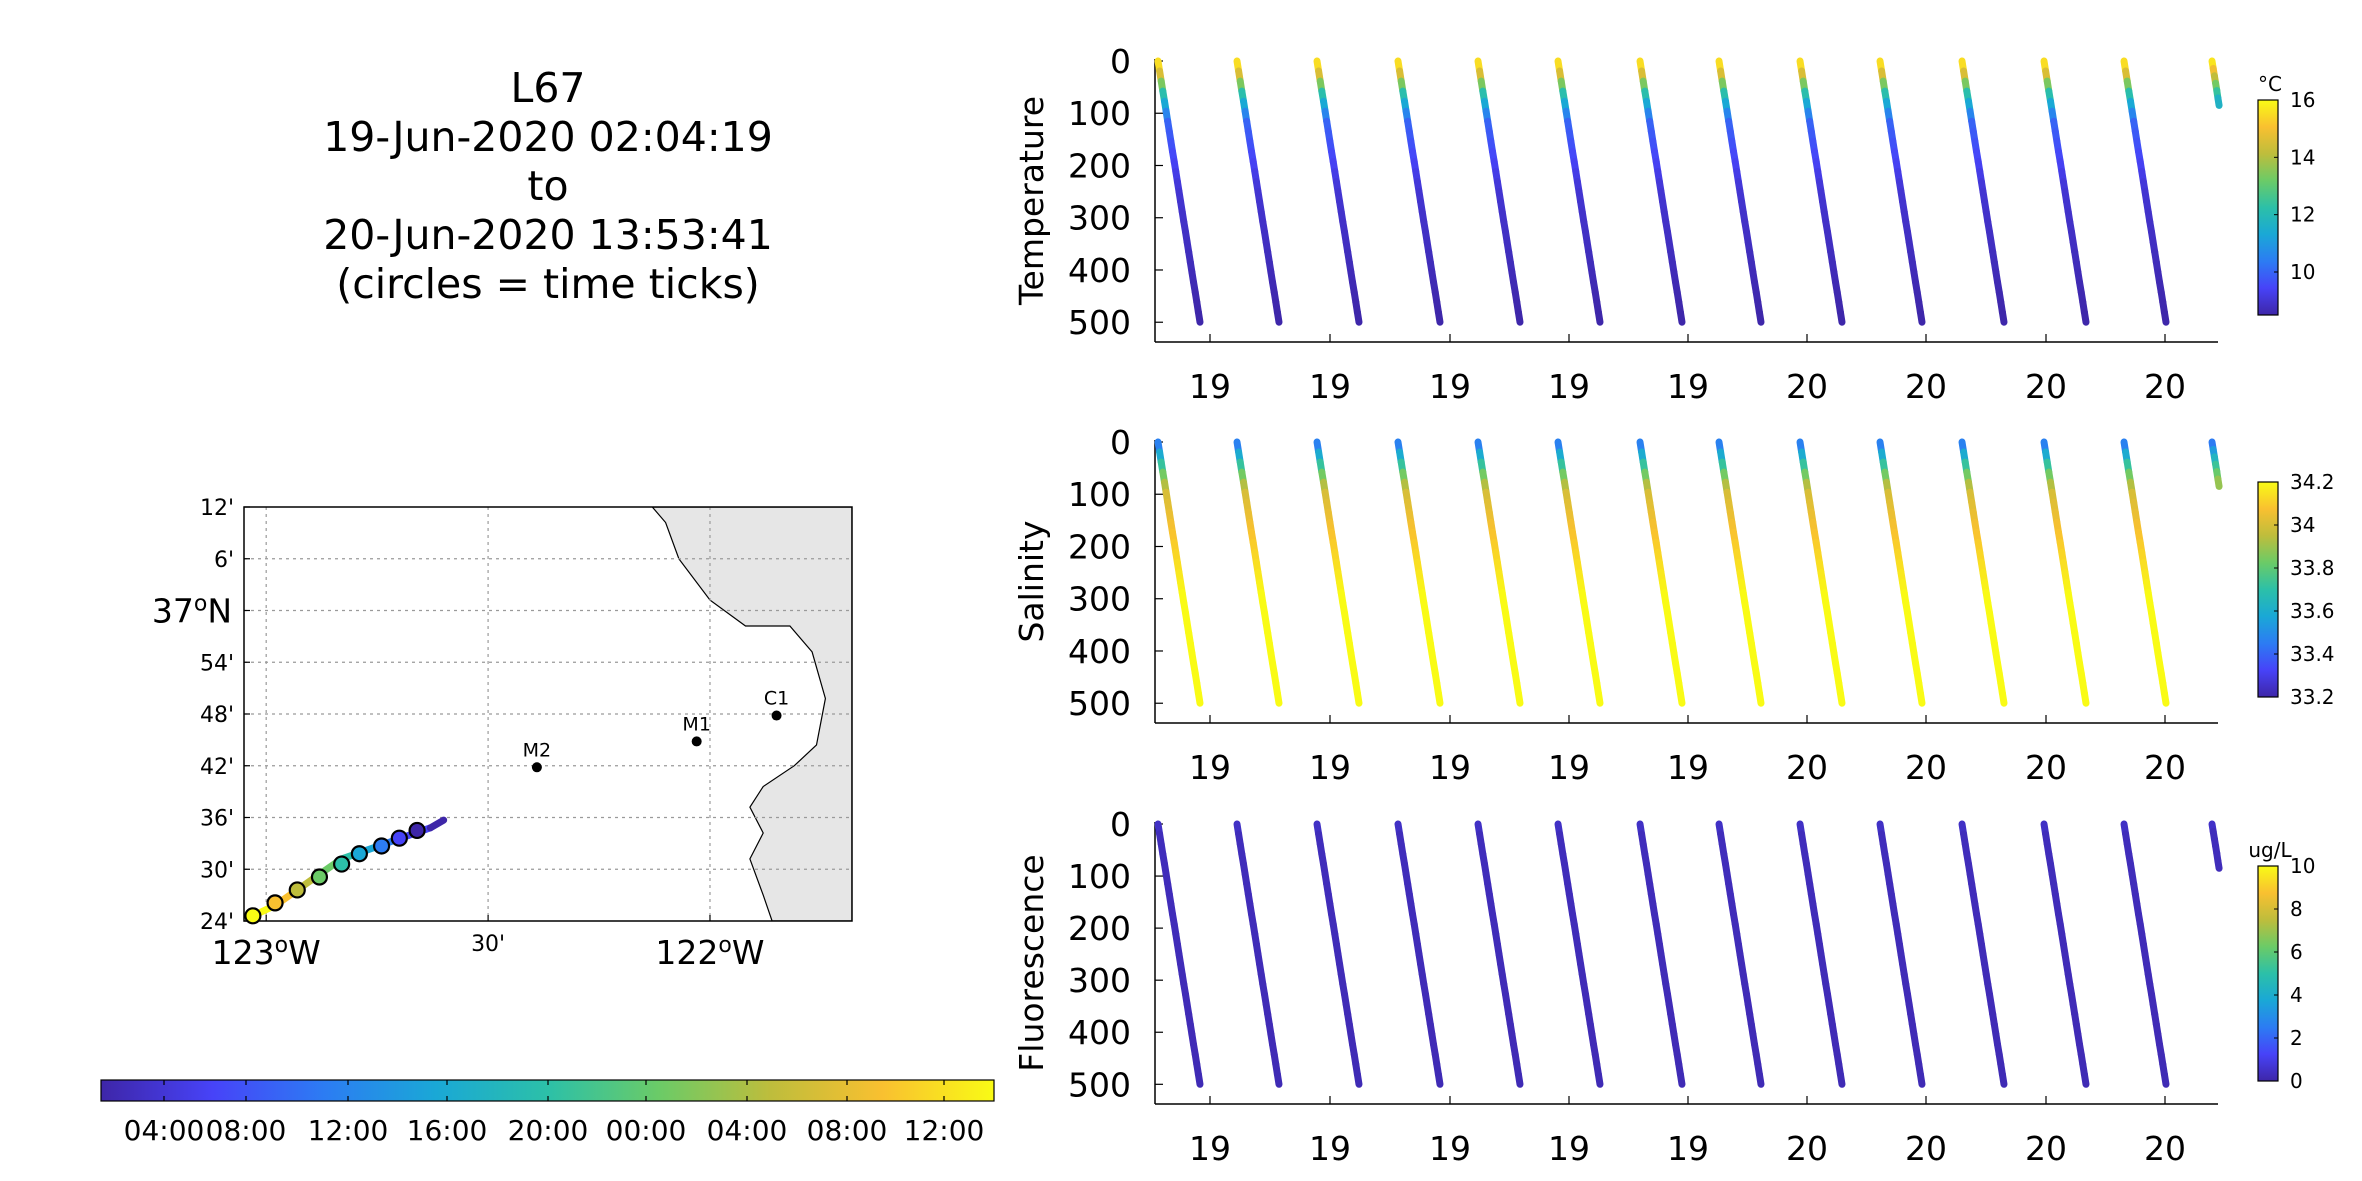  I want to click on map-y-tick-label: 36', so click(217, 819).